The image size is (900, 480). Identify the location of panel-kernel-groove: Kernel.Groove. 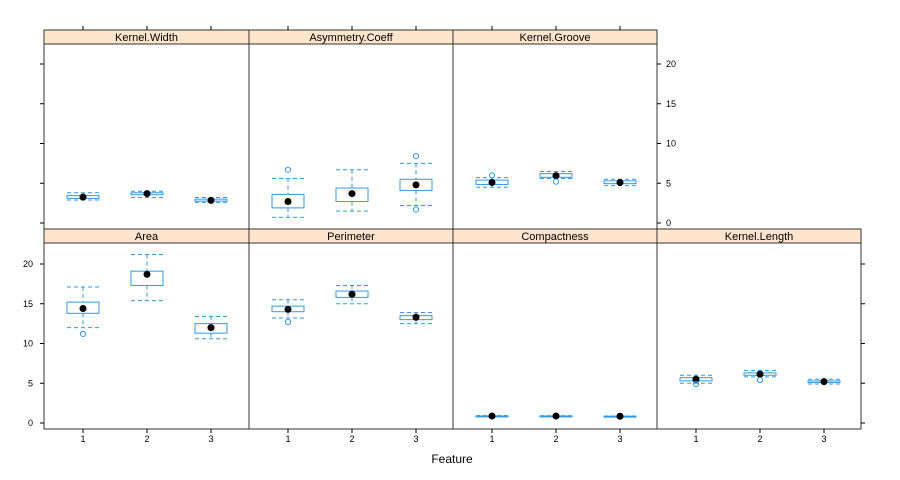
(555, 129).